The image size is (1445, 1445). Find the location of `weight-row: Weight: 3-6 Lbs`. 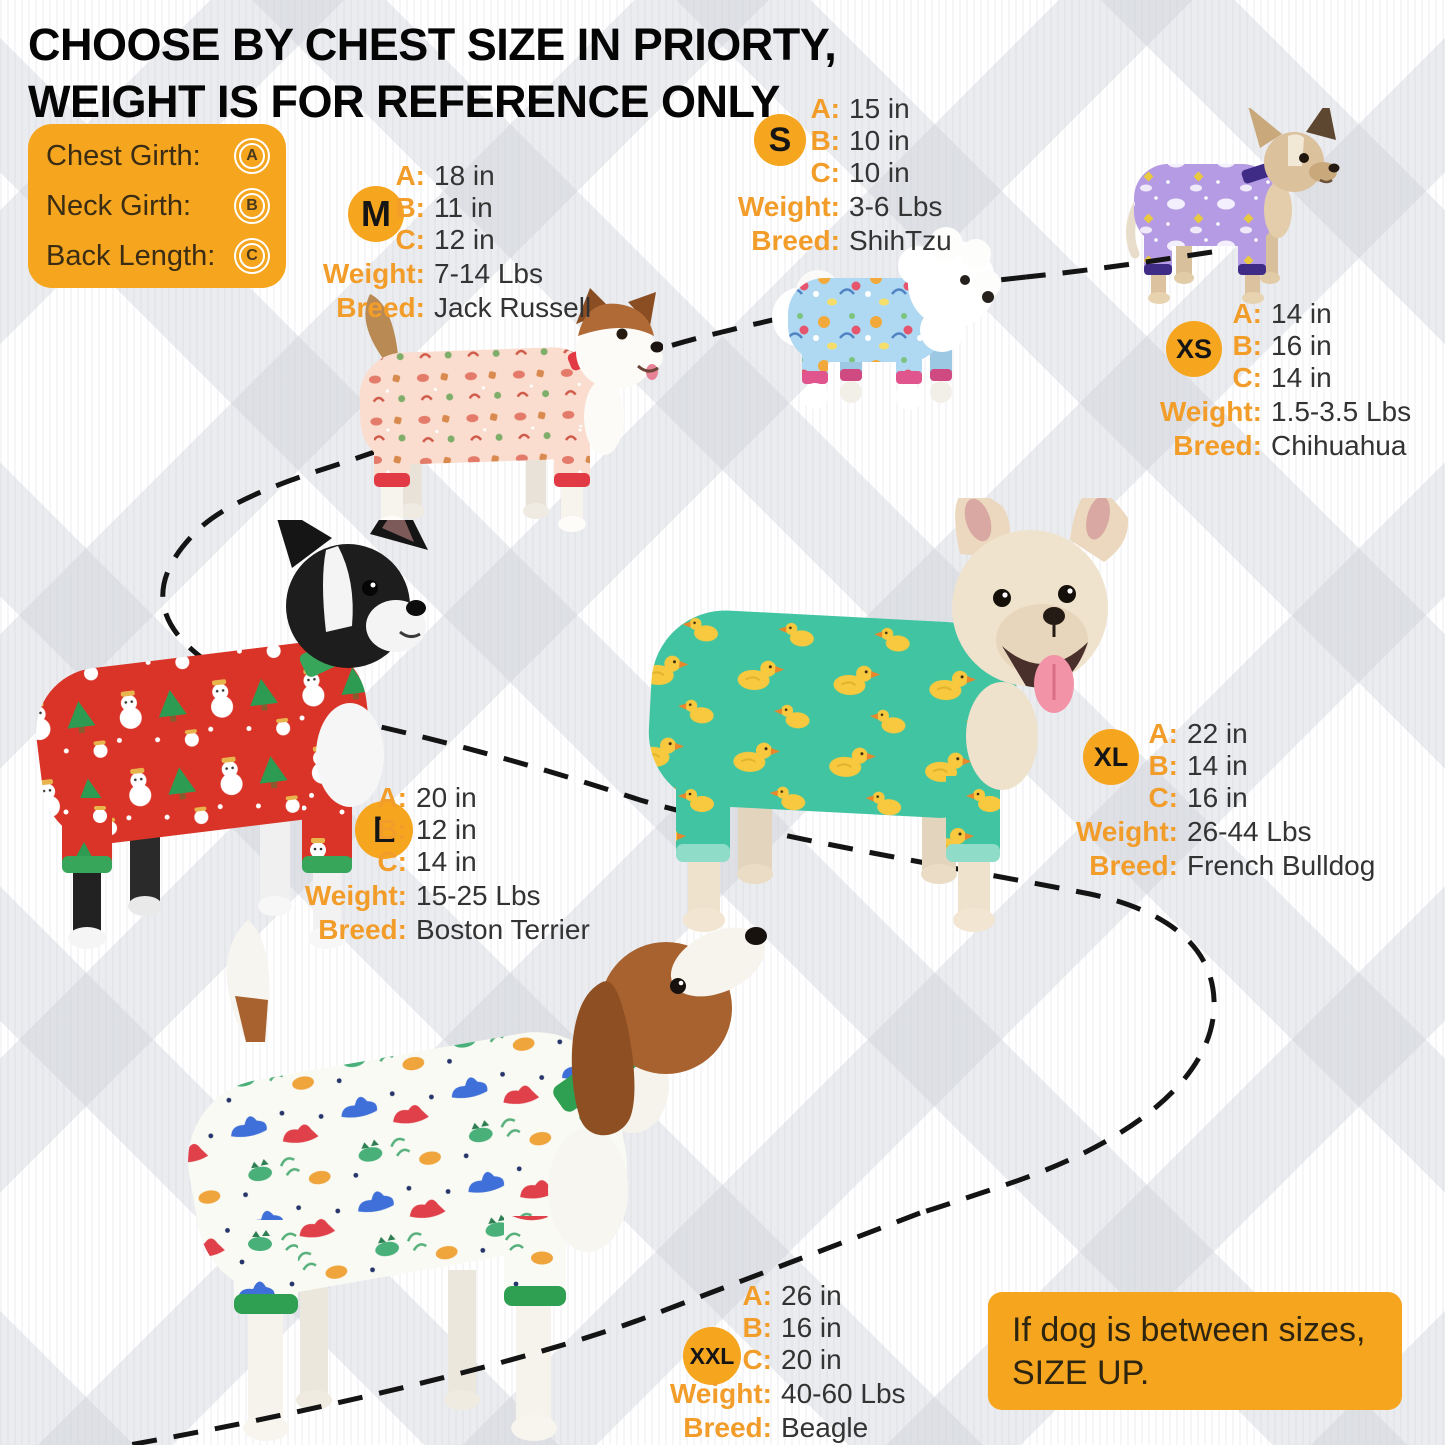

weight-row: Weight: 3-6 Lbs is located at coordinates (840, 206).